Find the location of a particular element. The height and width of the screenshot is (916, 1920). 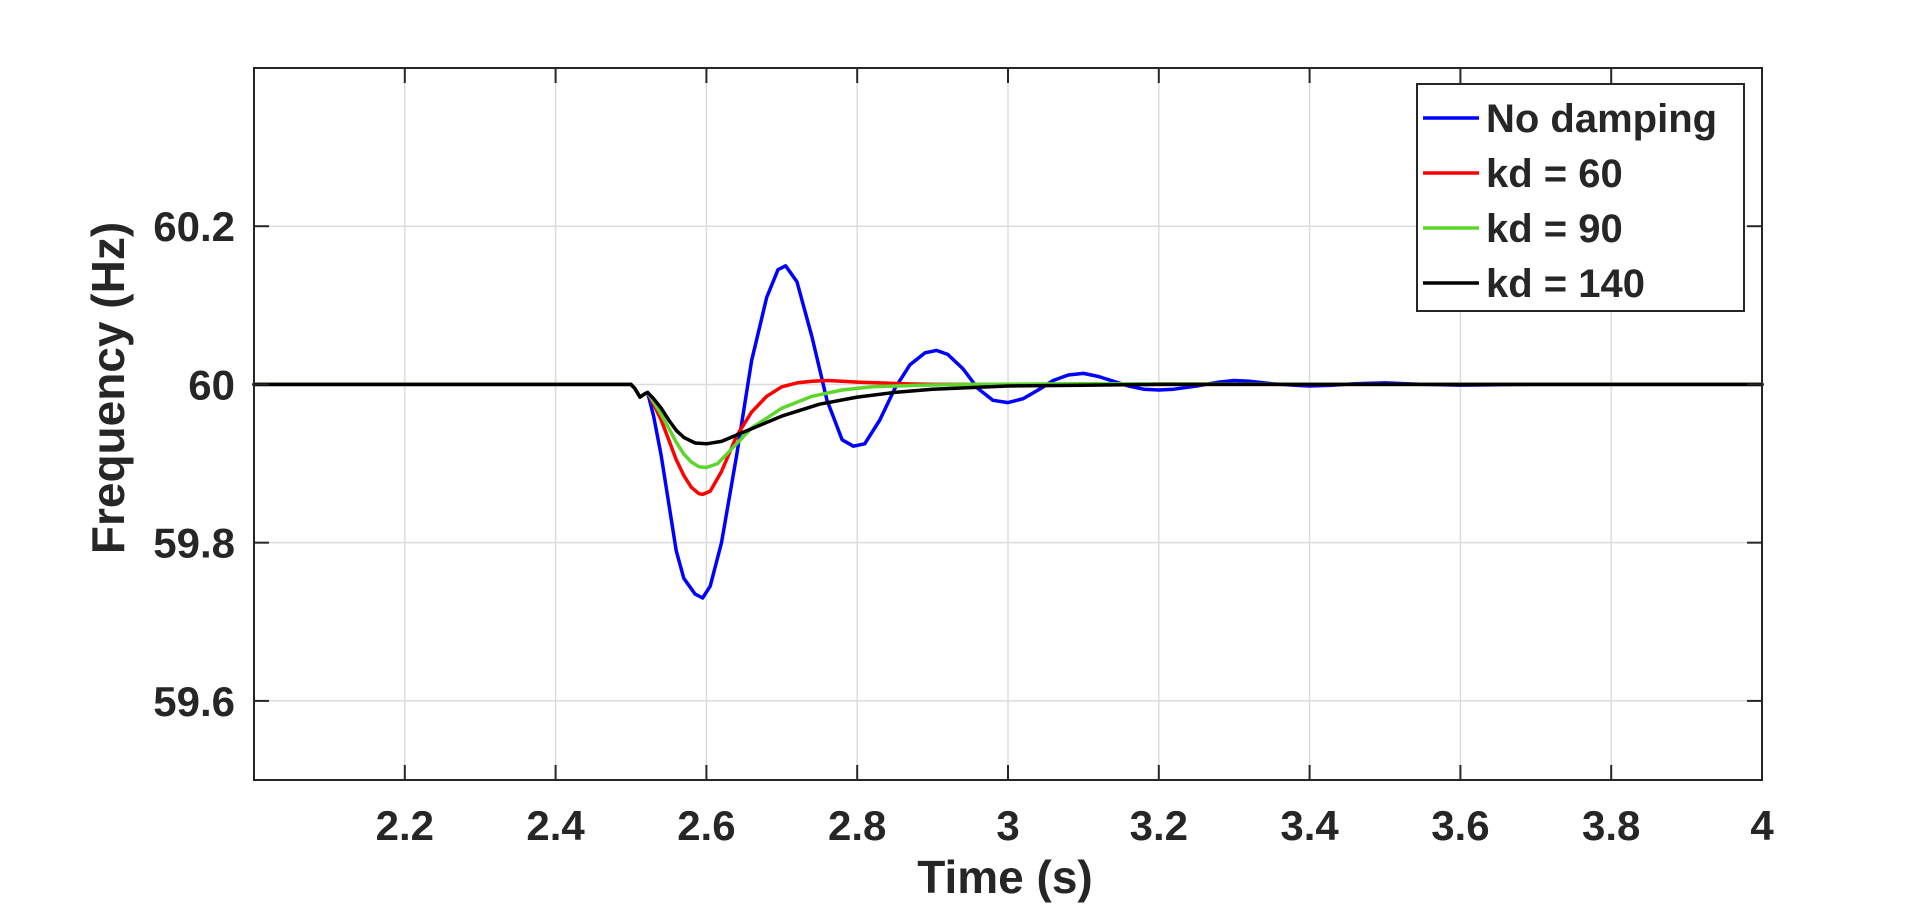

y-tick-label: 59.6 is located at coordinates (194, 701).